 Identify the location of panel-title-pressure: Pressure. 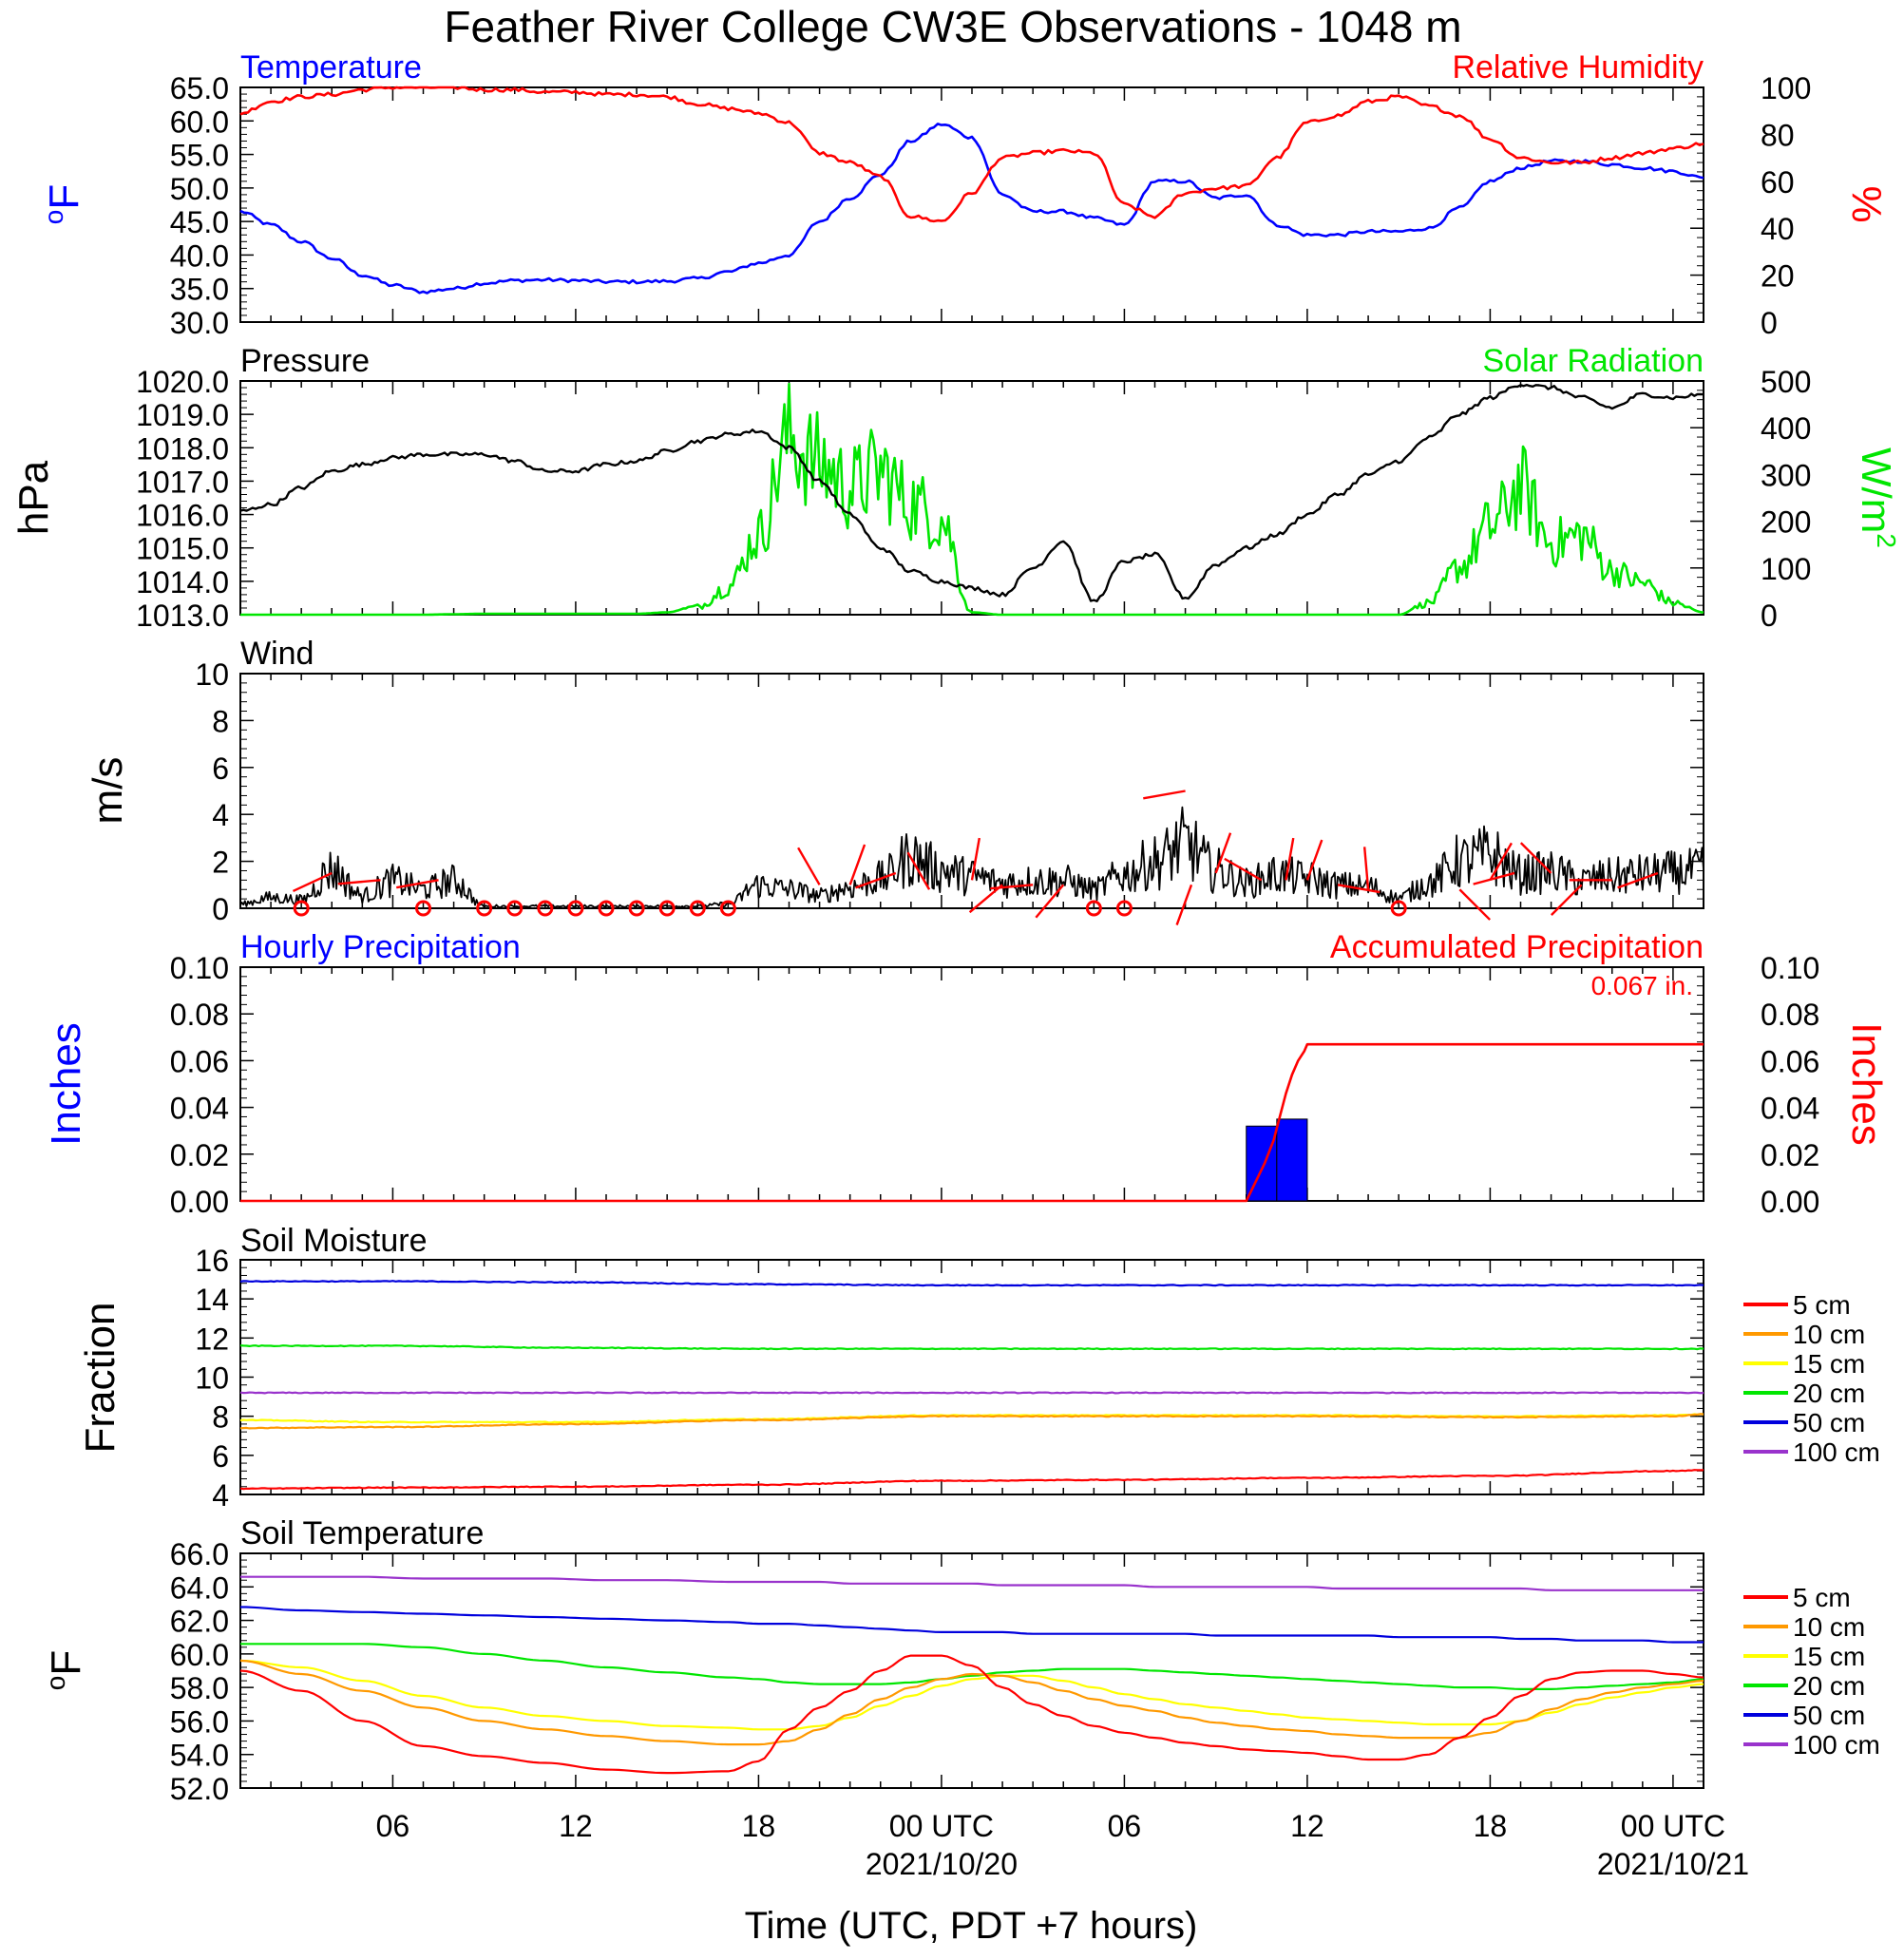
(305, 361).